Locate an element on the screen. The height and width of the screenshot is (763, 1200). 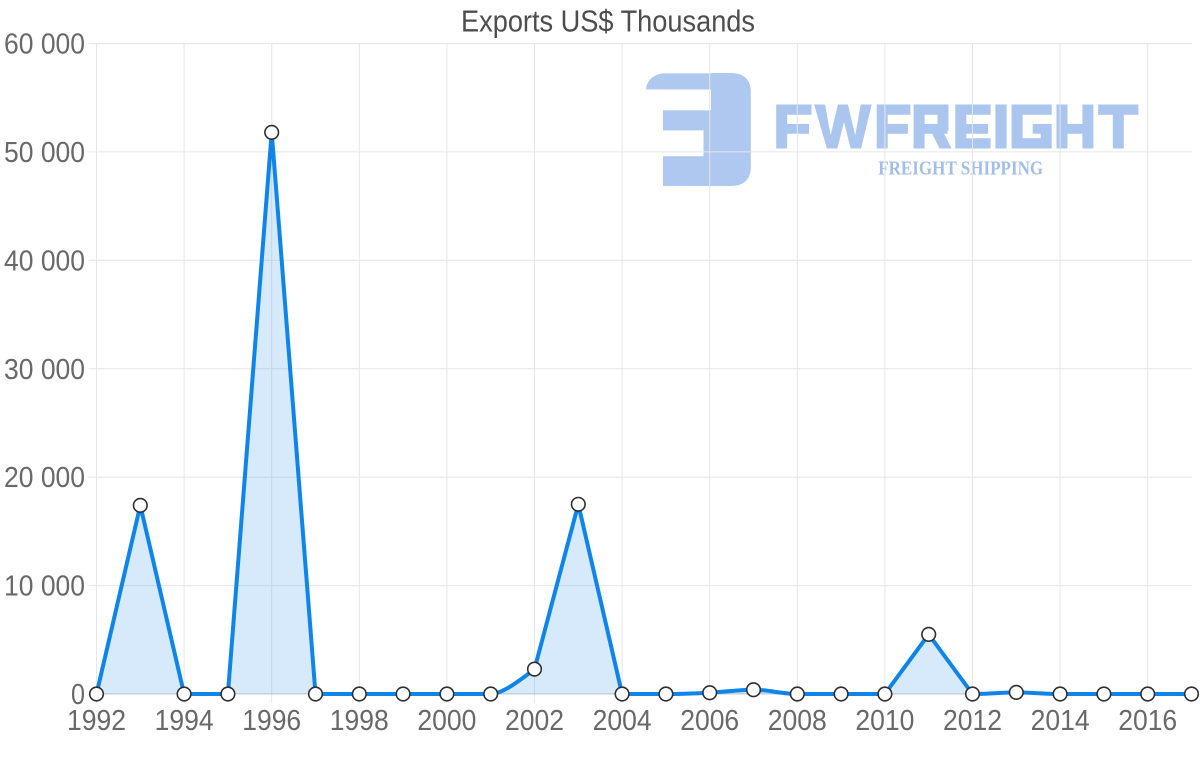
svg-text: 30 000 is located at coordinates (44, 370).